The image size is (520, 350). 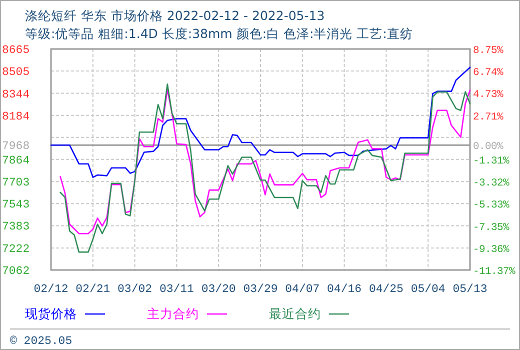 I want to click on y2-tick-label: 0.00%, so click(x=488, y=147).